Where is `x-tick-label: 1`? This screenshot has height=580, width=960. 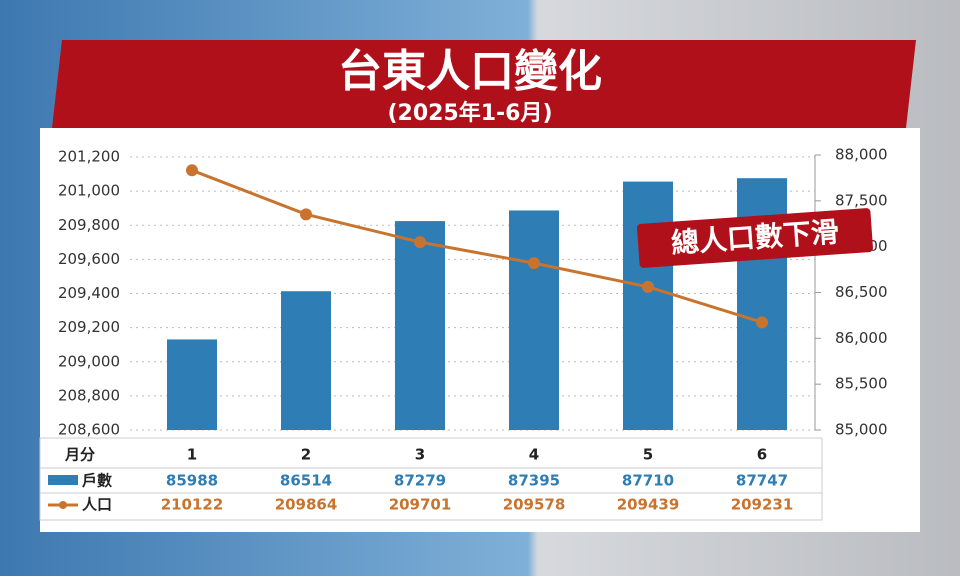
x-tick-label: 1 is located at coordinates (192, 455).